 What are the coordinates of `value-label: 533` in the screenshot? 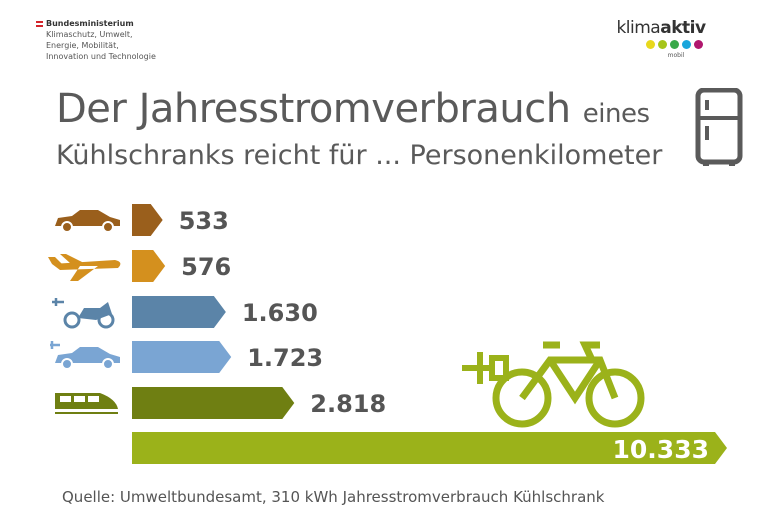 It's located at (204, 221).